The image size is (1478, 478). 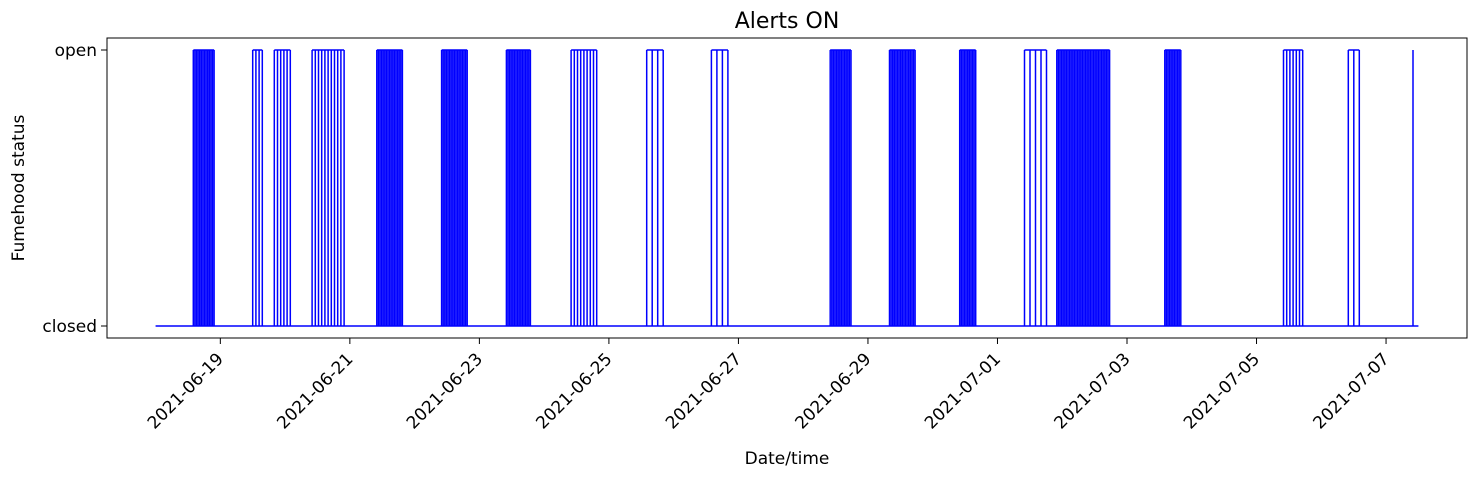 I want to click on y-tick-label-open: open, so click(x=76, y=51).